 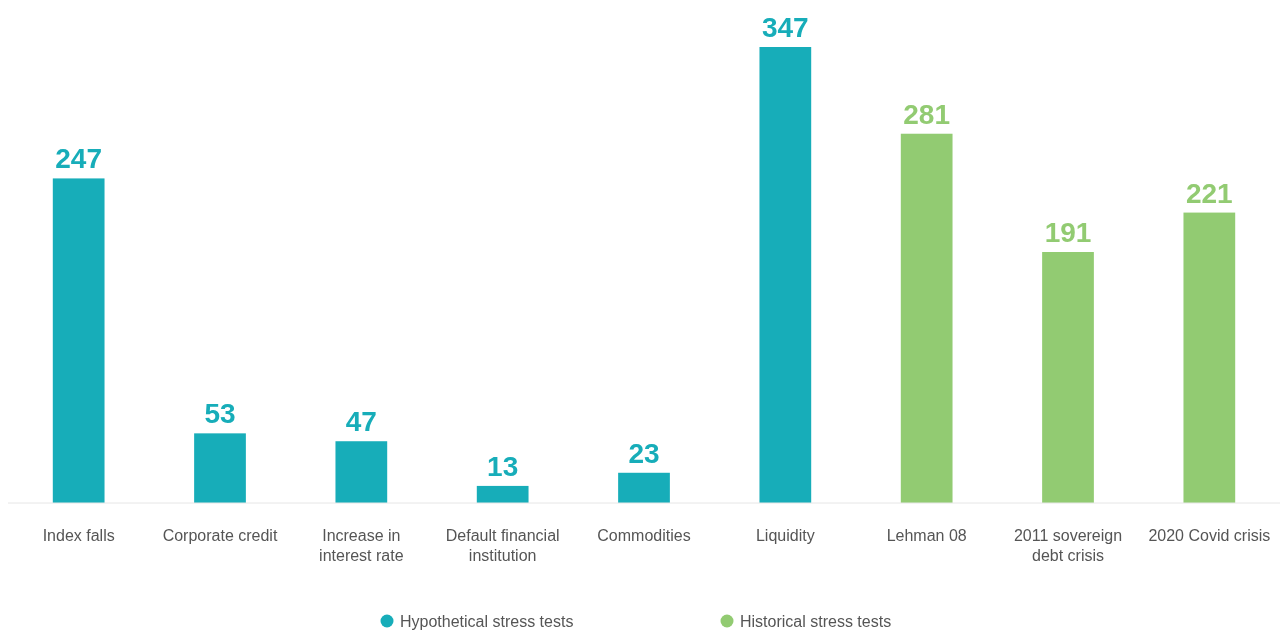 What do you see at coordinates (79, 159) in the screenshot?
I see `data-label: 247` at bounding box center [79, 159].